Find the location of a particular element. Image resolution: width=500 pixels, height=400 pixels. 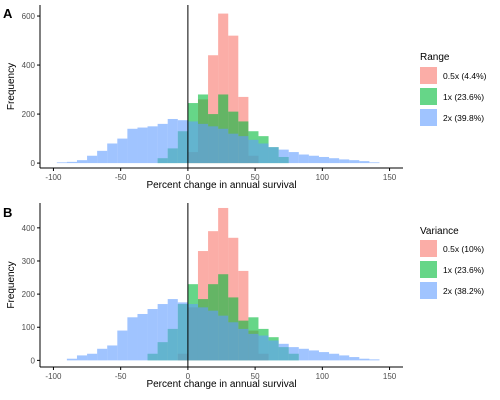

legend-title: Range is located at coordinates (435, 57).